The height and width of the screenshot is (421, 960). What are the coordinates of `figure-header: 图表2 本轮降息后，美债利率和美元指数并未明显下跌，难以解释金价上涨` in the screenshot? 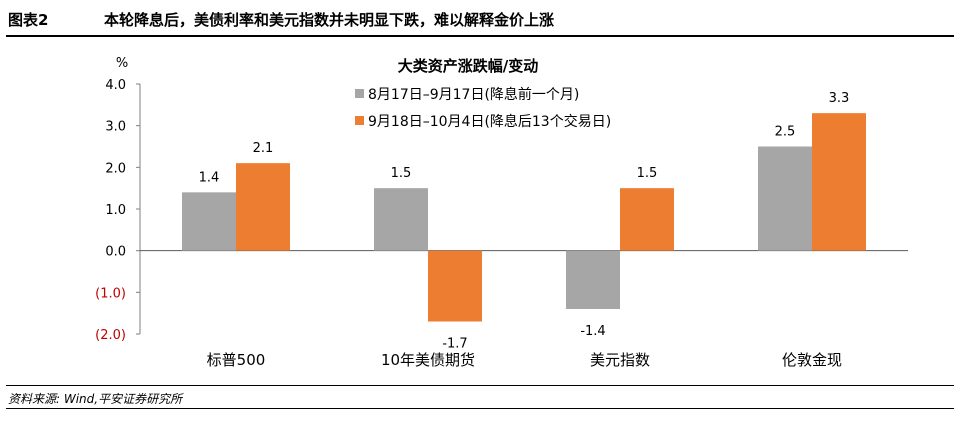 It's located at (480, 18).